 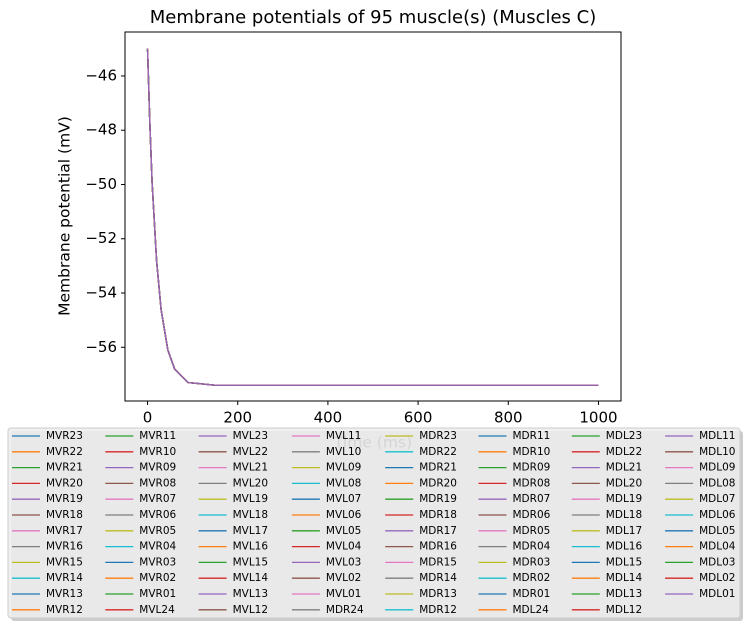 What do you see at coordinates (64, 515) in the screenshot?
I see `legend-label: MVR18` at bounding box center [64, 515].